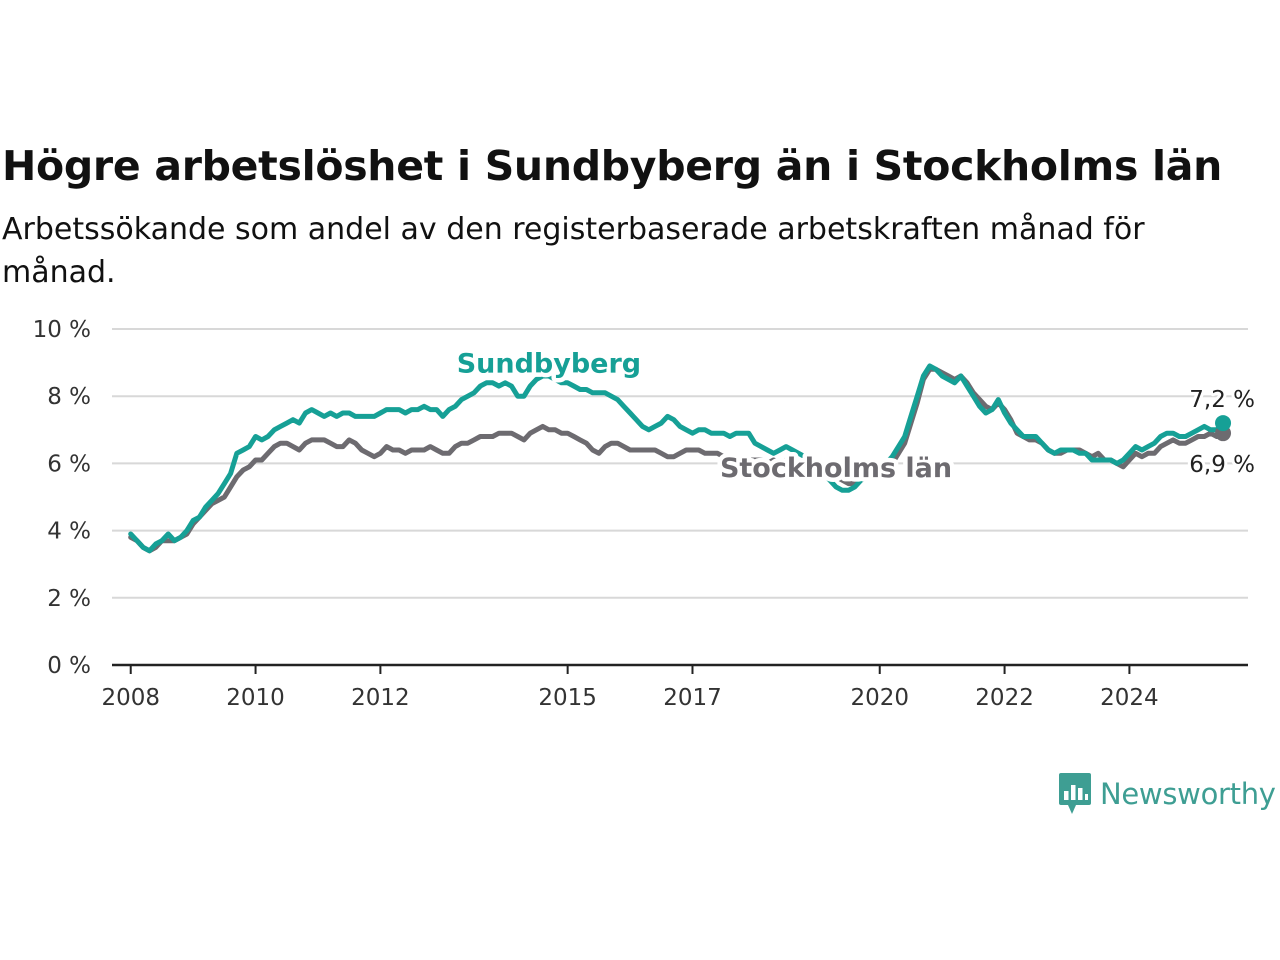  Describe the element at coordinates (69, 397) in the screenshot. I see `y-tick-label: 8 %` at that location.